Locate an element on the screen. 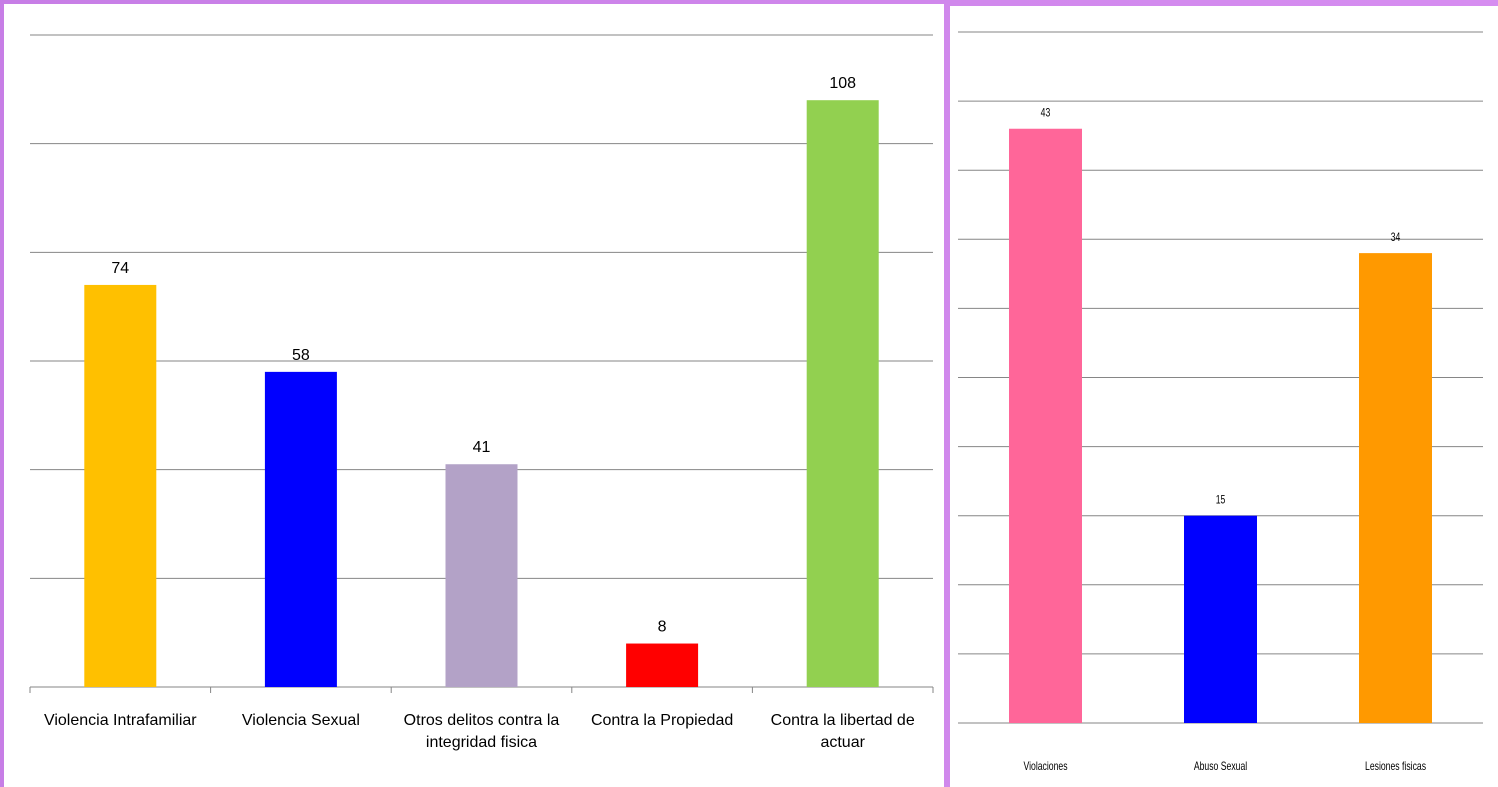  x-tick-label: Contra la libertad de actuar is located at coordinates (842, 731).